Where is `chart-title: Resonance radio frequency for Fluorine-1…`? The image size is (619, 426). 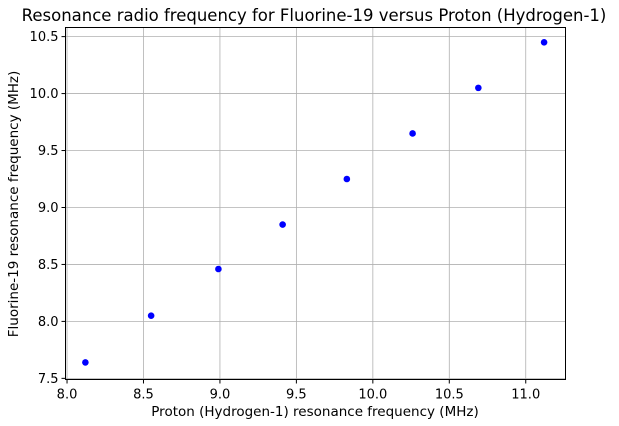 chart-title: Resonance radio frequency for Fluorine-1… is located at coordinates (314, 15).